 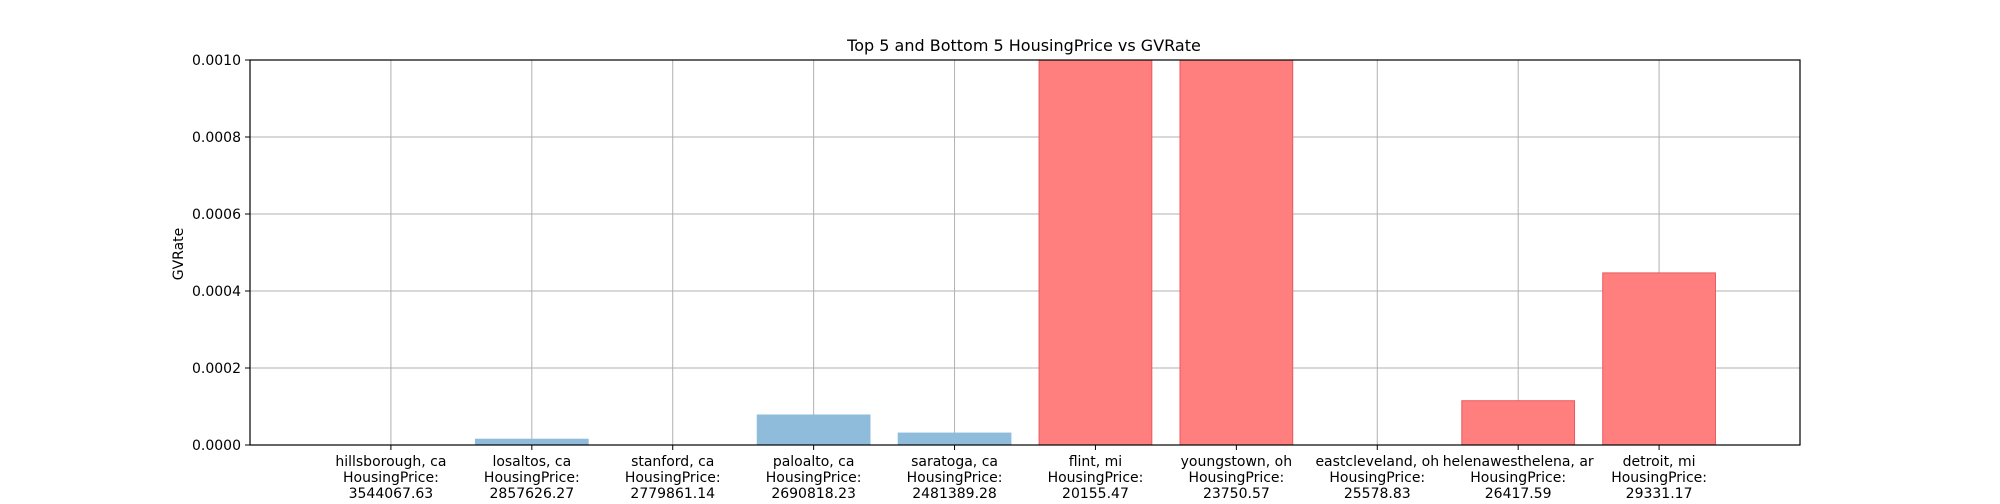 What do you see at coordinates (216, 61) in the screenshot?
I see `y-tick-label: 0.0010` at bounding box center [216, 61].